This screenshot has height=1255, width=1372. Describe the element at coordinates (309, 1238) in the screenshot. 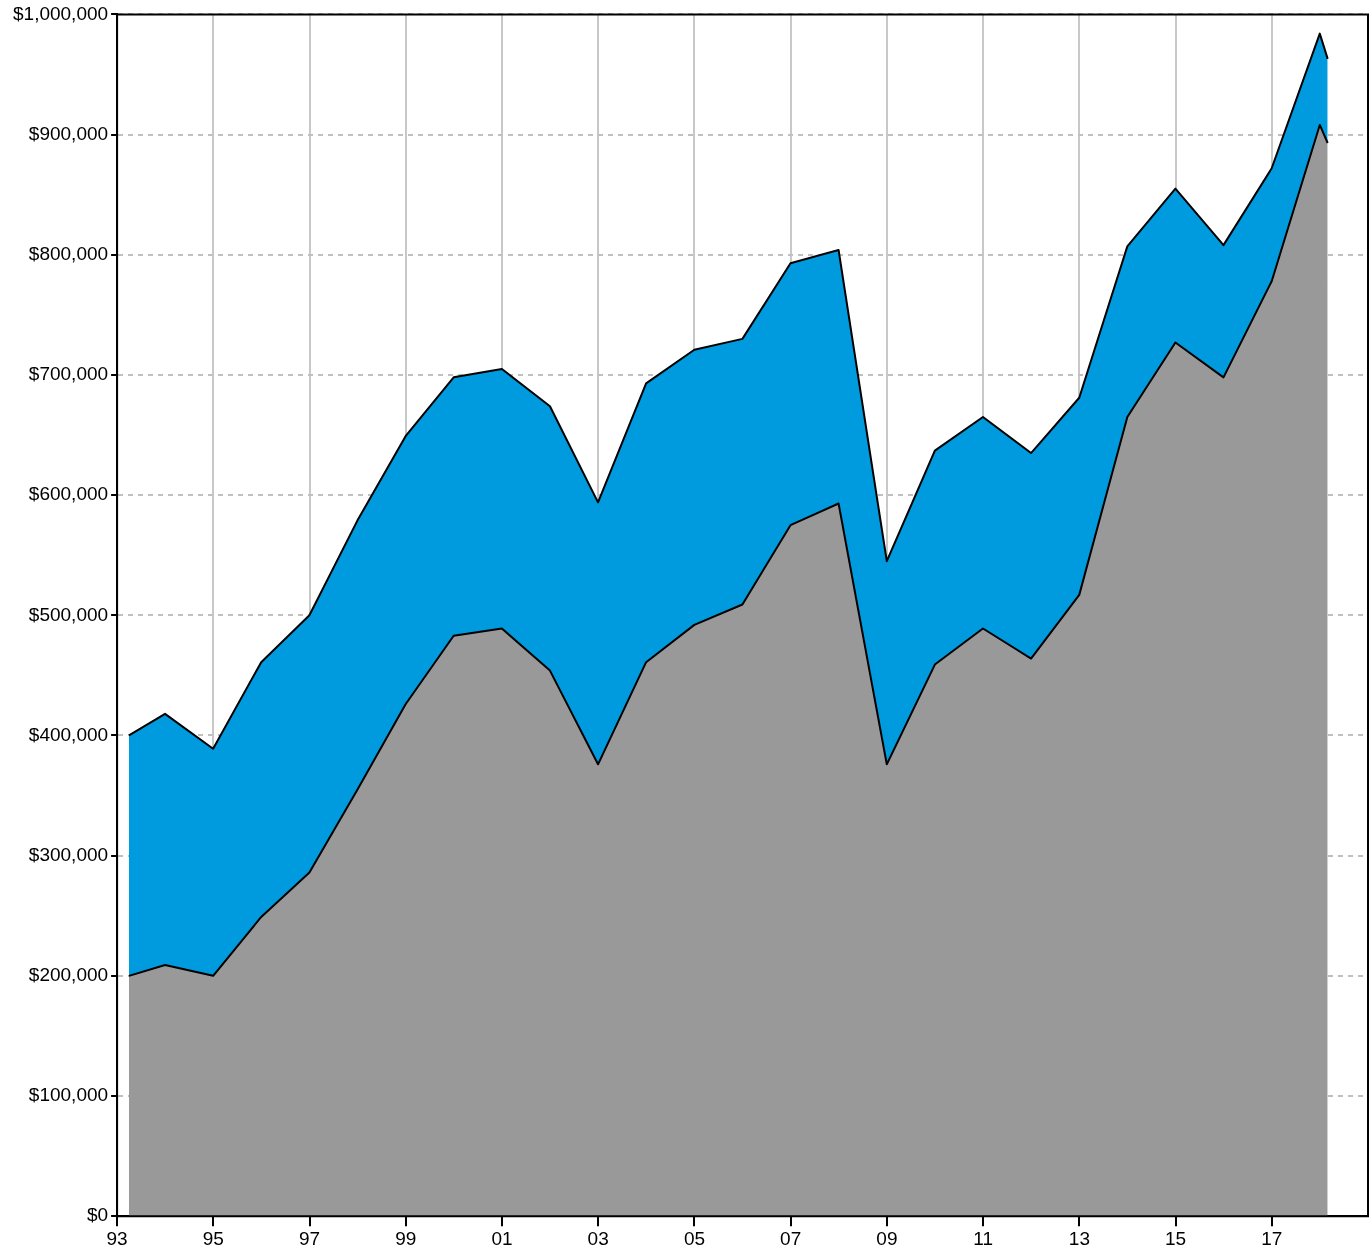

I see `x-tick-label: 97` at that location.